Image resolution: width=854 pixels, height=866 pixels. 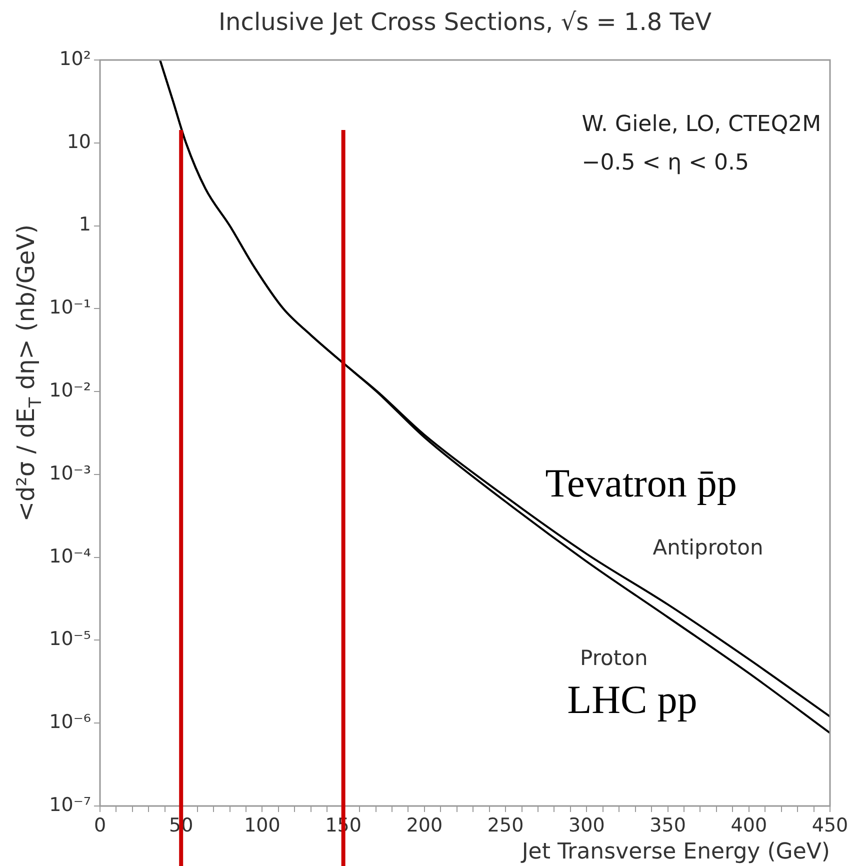 What do you see at coordinates (675, 852) in the screenshot?
I see `x-axis-title: Jet Transverse Energy (GeV)` at bounding box center [675, 852].